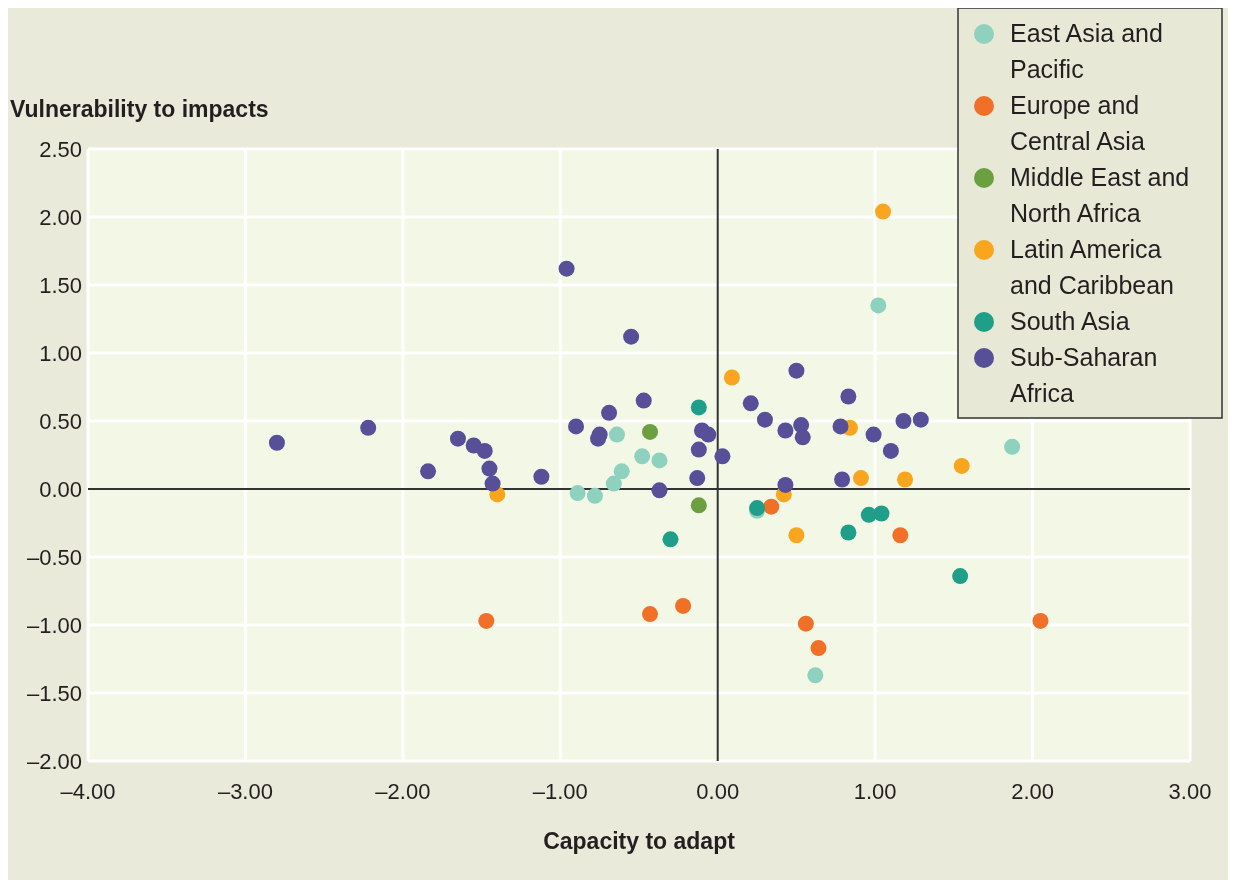  Describe the element at coordinates (1032, 791) in the screenshot. I see `x-tick-label: 2.00` at that location.